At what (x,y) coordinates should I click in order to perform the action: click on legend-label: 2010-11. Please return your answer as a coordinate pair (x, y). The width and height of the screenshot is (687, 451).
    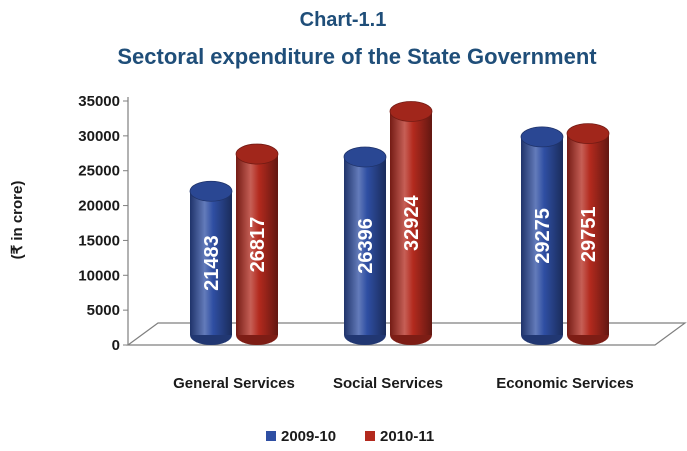
    Looking at the image, I should click on (407, 436).